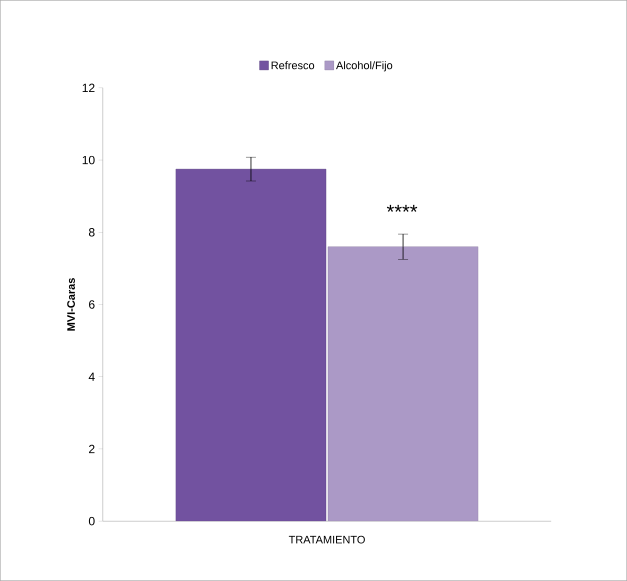 The height and width of the screenshot is (581, 627). What do you see at coordinates (326, 540) in the screenshot?
I see `x-axis-title: TRATAMIENTO` at bounding box center [326, 540].